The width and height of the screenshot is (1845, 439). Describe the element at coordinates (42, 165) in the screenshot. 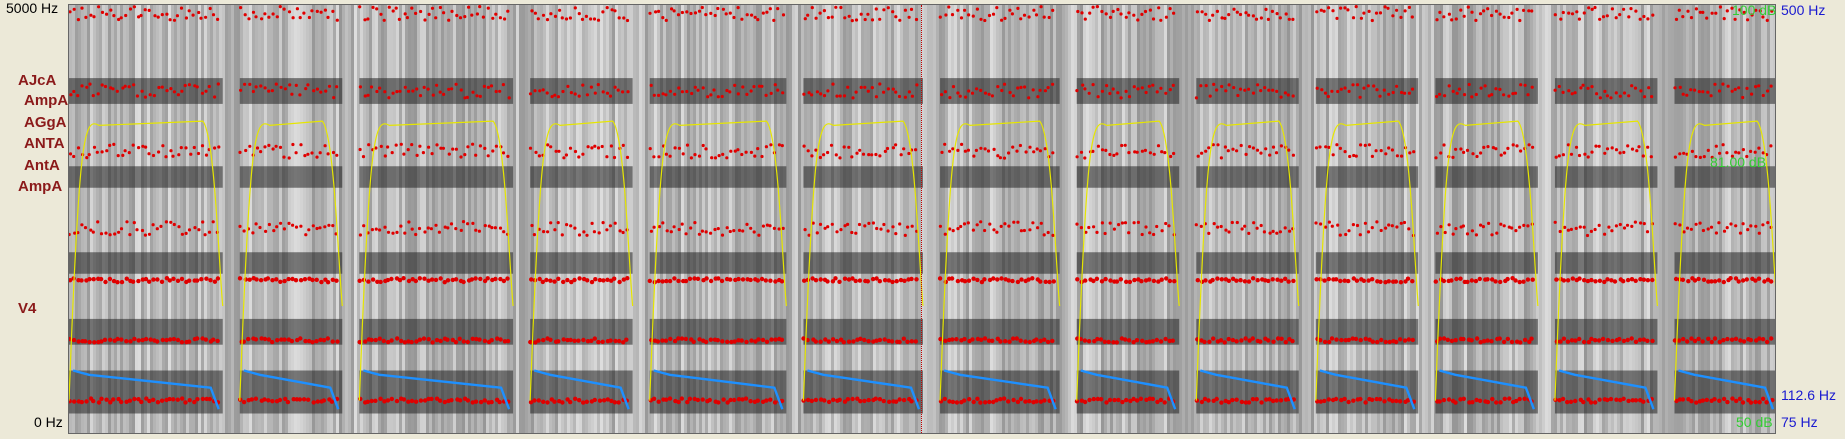

I see `tier-label-5: AntA` at that location.